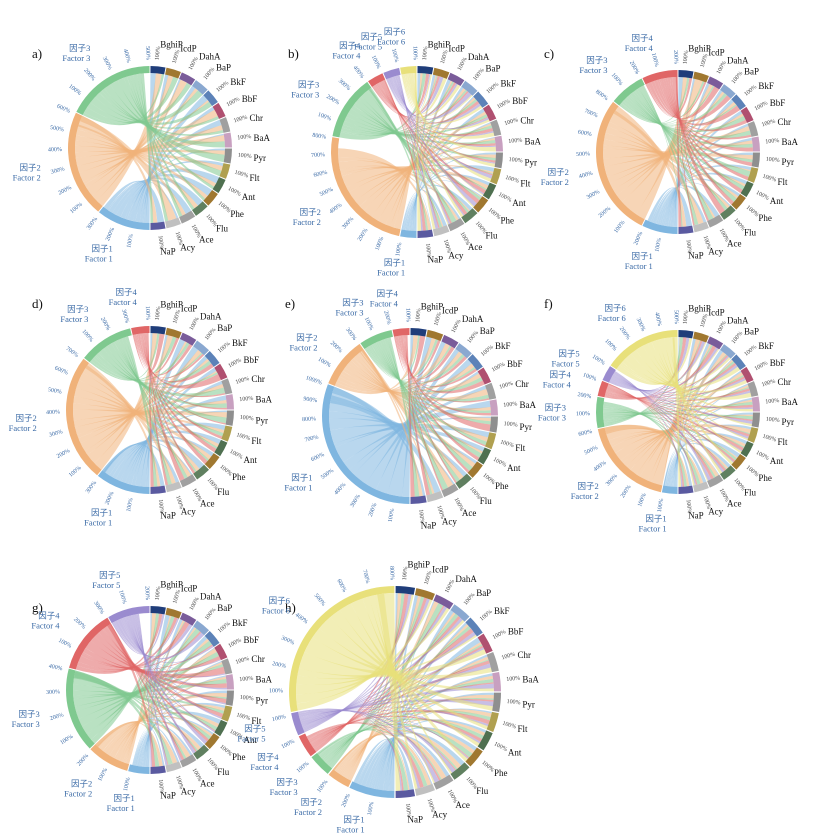 The image size is (813, 834). What do you see at coordinates (309, 419) in the screenshot?
I see `factor-pct-label: 800%` at bounding box center [309, 419].